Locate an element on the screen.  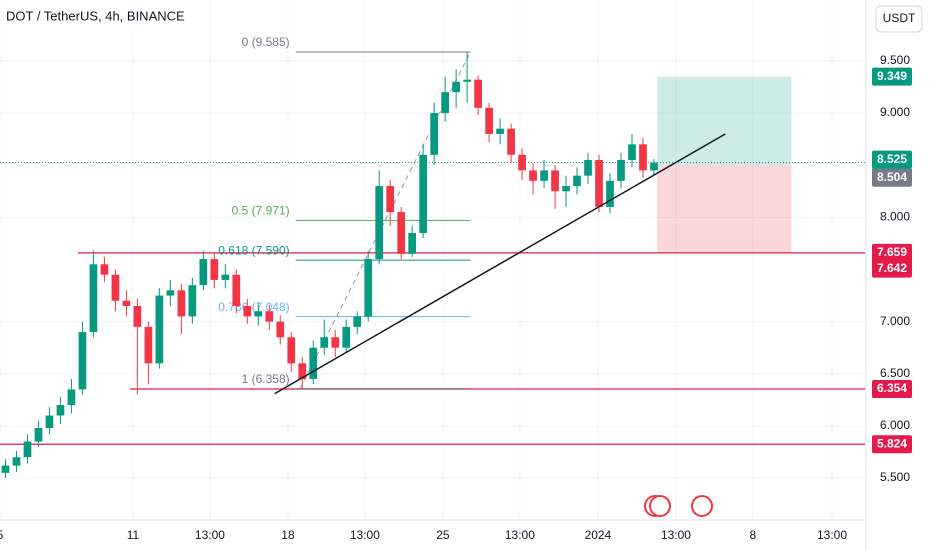
profit-zone is located at coordinates (724, 120).